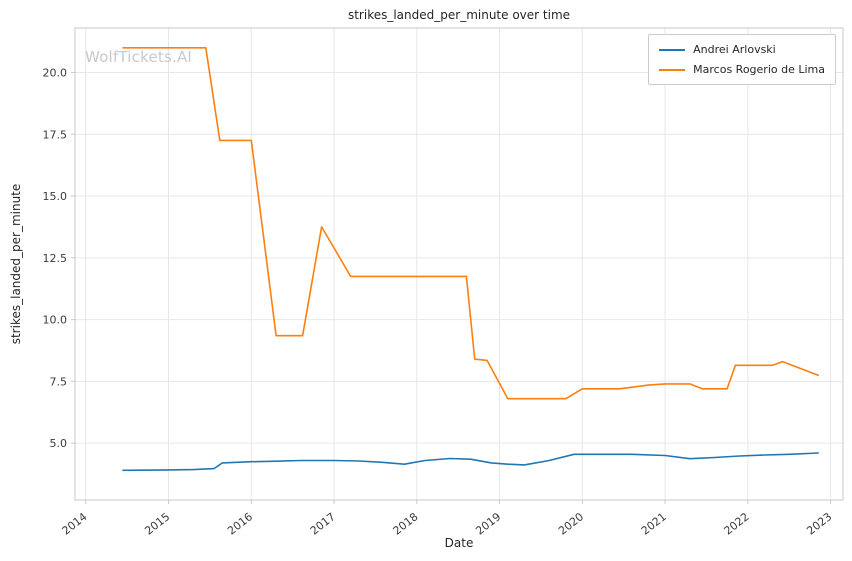 Image resolution: width=852 pixels, height=561 pixels. What do you see at coordinates (654, 523) in the screenshot?
I see `x-tick-label: 2021` at bounding box center [654, 523].